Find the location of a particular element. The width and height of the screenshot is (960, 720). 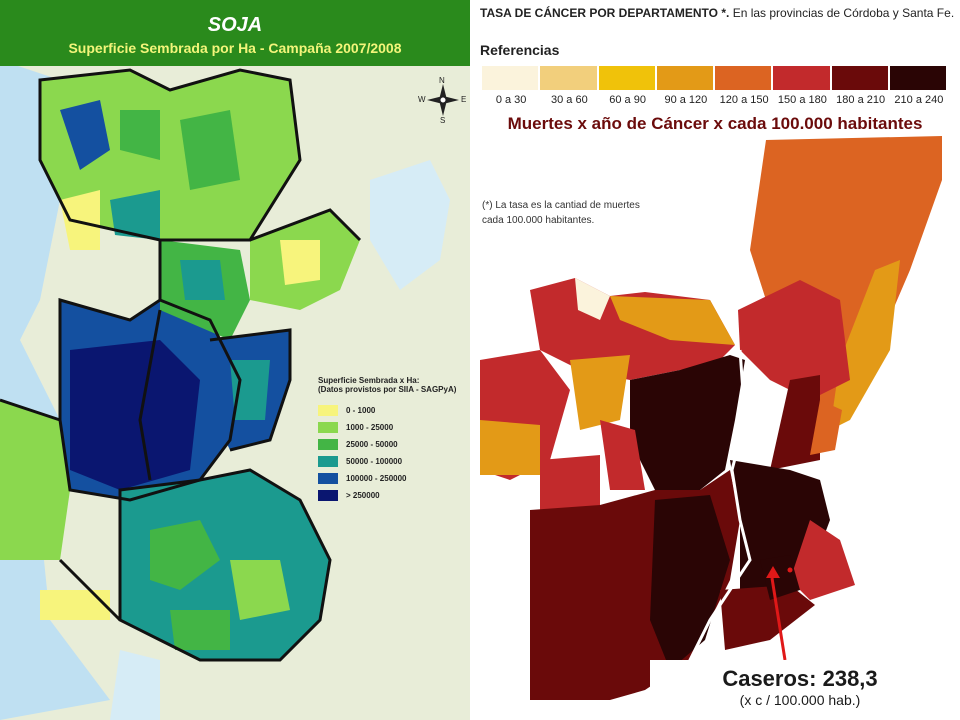

province-border-inner is located at coordinates (150, 360).